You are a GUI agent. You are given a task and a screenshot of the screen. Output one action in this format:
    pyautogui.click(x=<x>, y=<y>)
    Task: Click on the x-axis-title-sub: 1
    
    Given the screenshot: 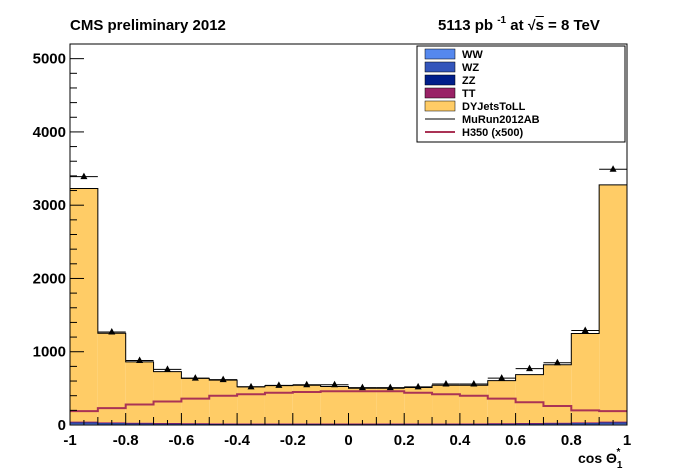 What is the action you would take?
    pyautogui.click(x=620, y=465)
    